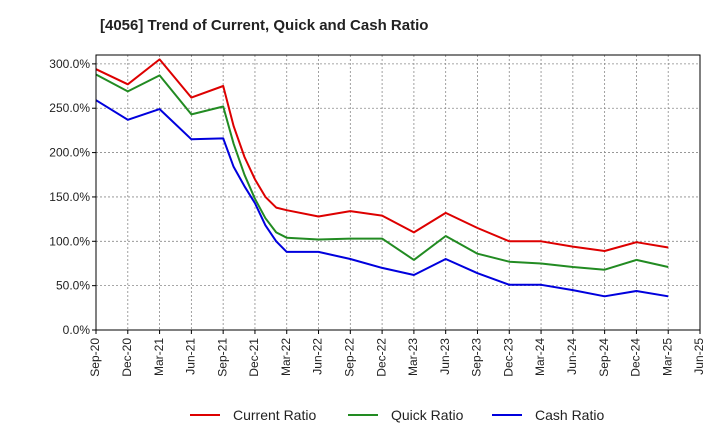 The width and height of the screenshot is (720, 440). What do you see at coordinates (413, 357) in the screenshot?
I see `x-tick-label: Mar-23` at bounding box center [413, 357].